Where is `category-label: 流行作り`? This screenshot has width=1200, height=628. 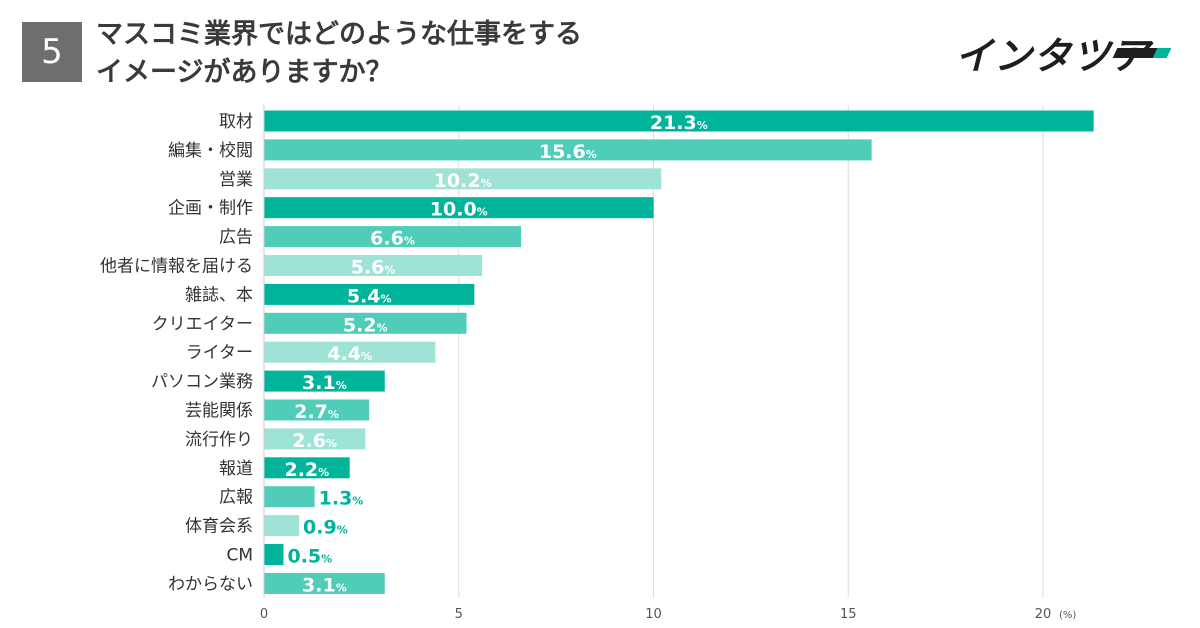
category-label: 流行作り is located at coordinates (219, 440).